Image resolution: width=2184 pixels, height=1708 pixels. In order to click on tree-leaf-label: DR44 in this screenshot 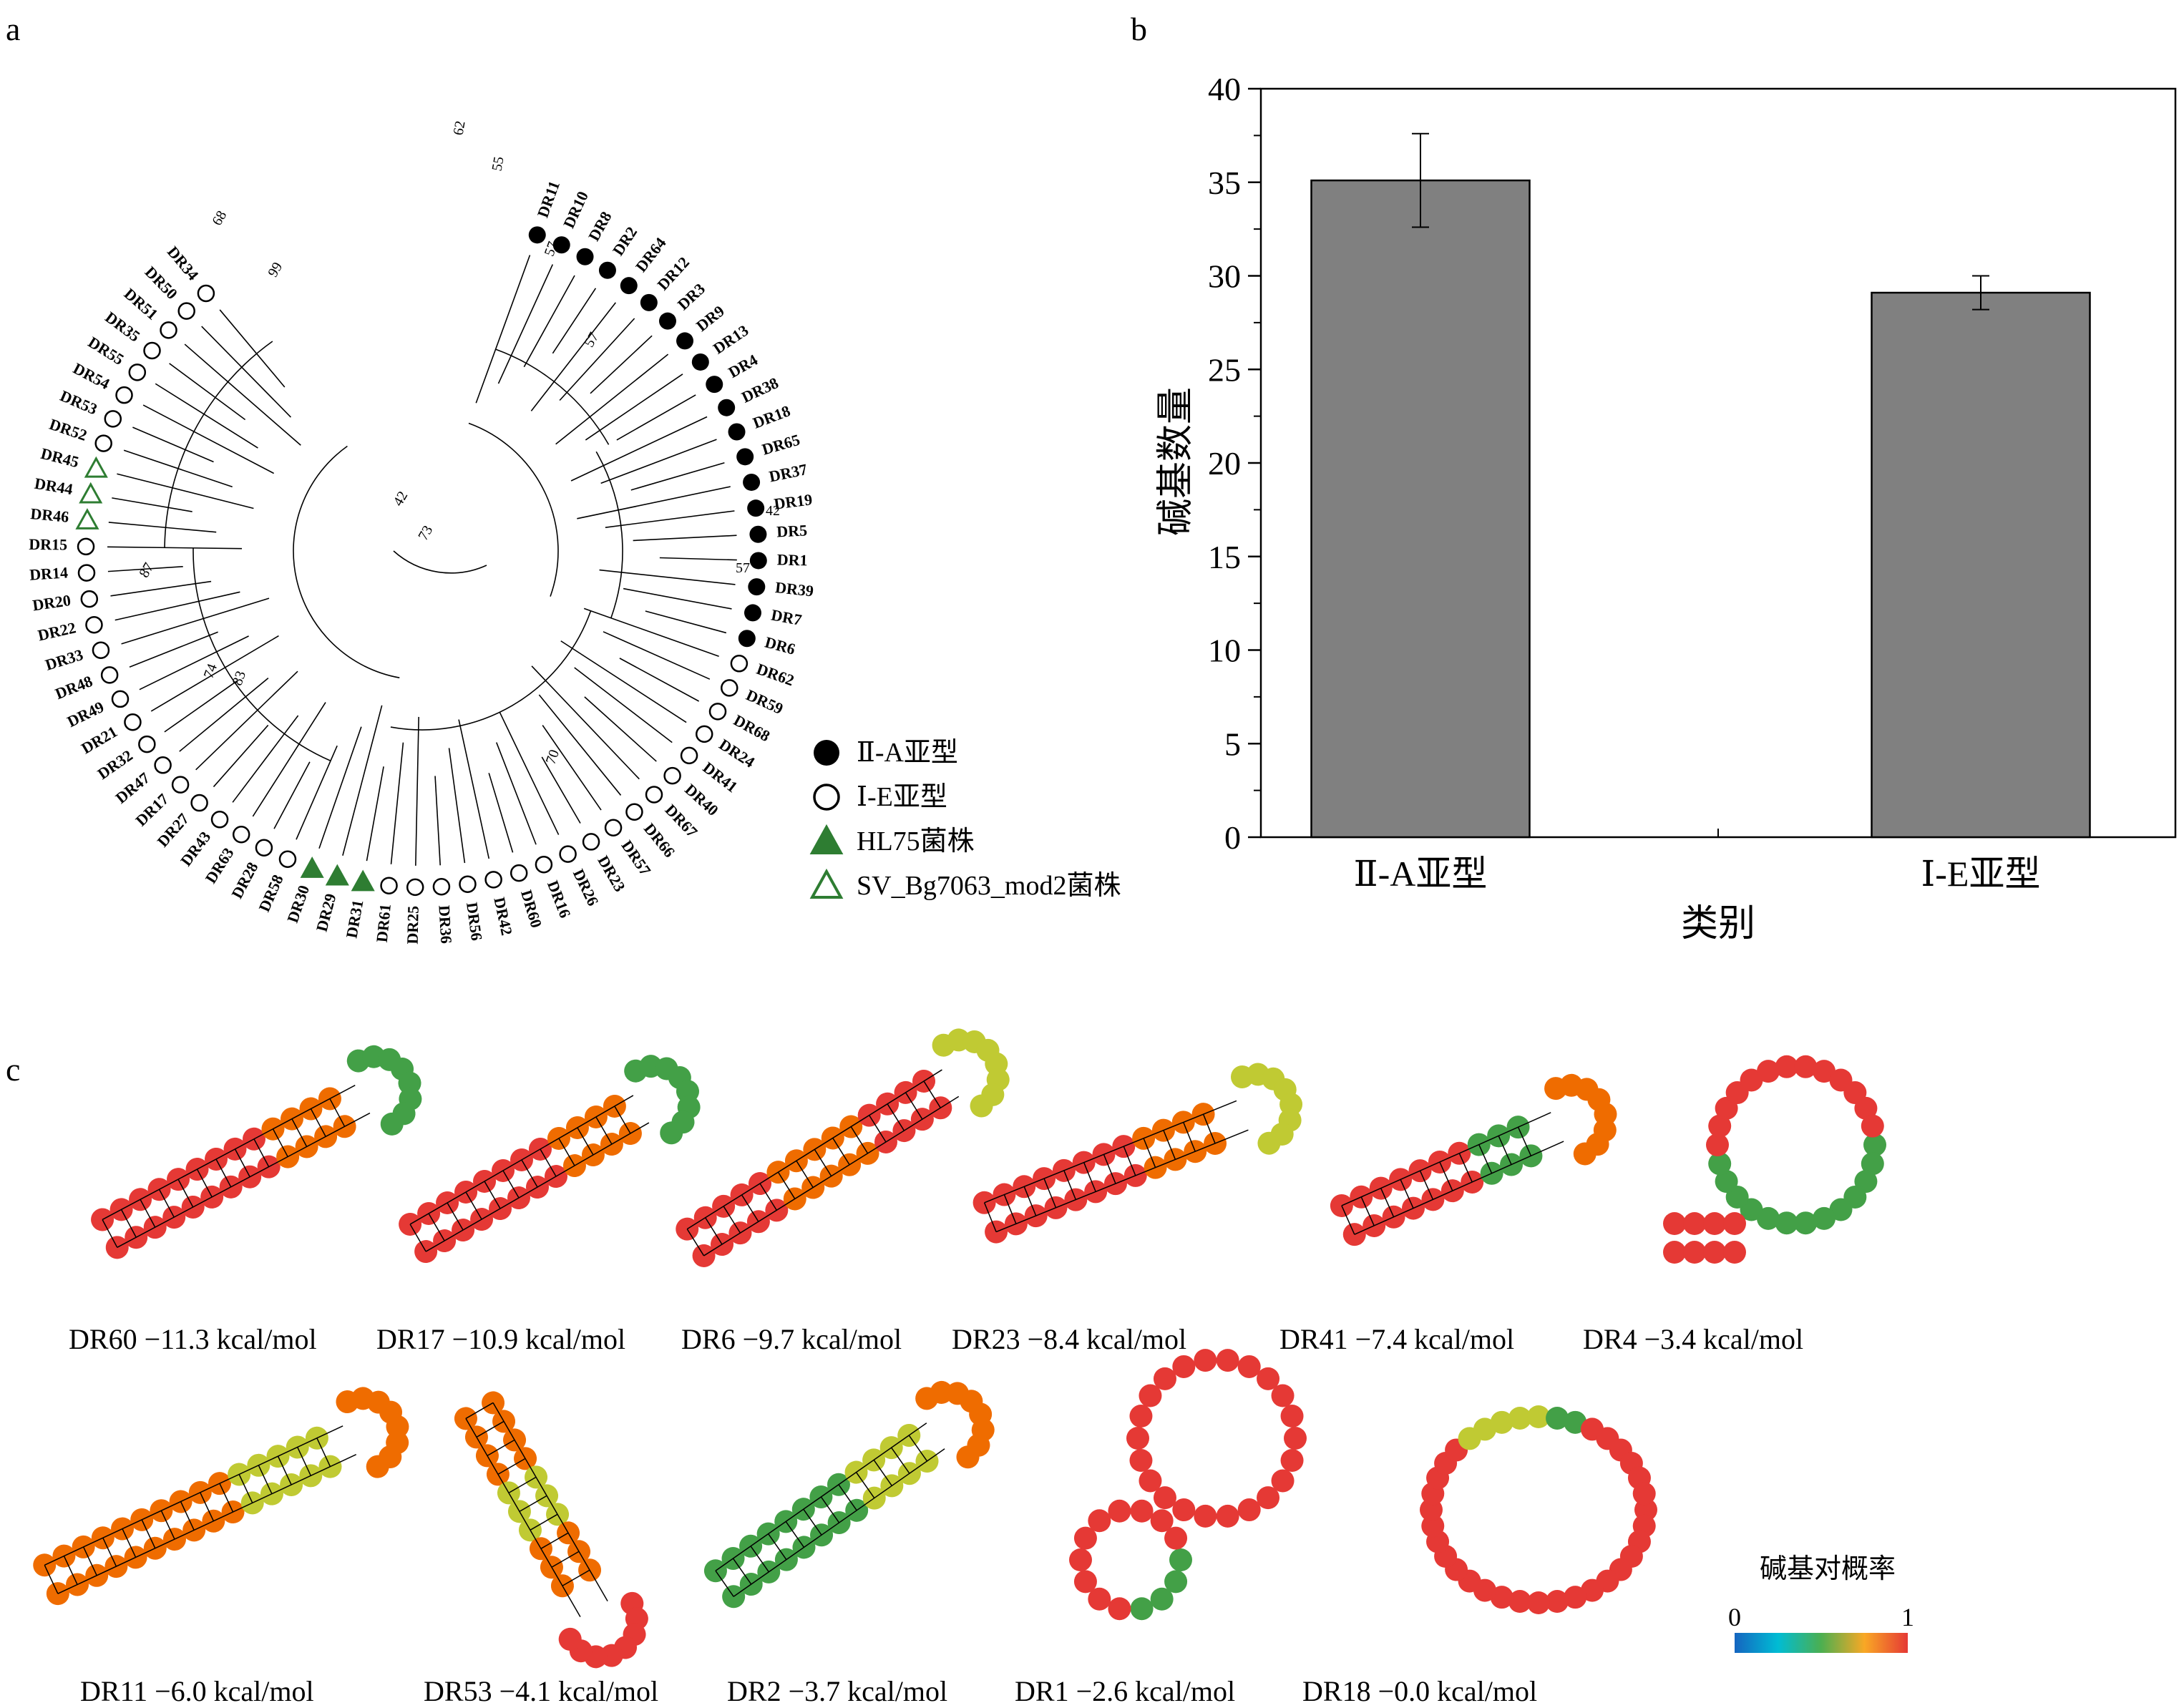, I will do `click(53, 486)`.